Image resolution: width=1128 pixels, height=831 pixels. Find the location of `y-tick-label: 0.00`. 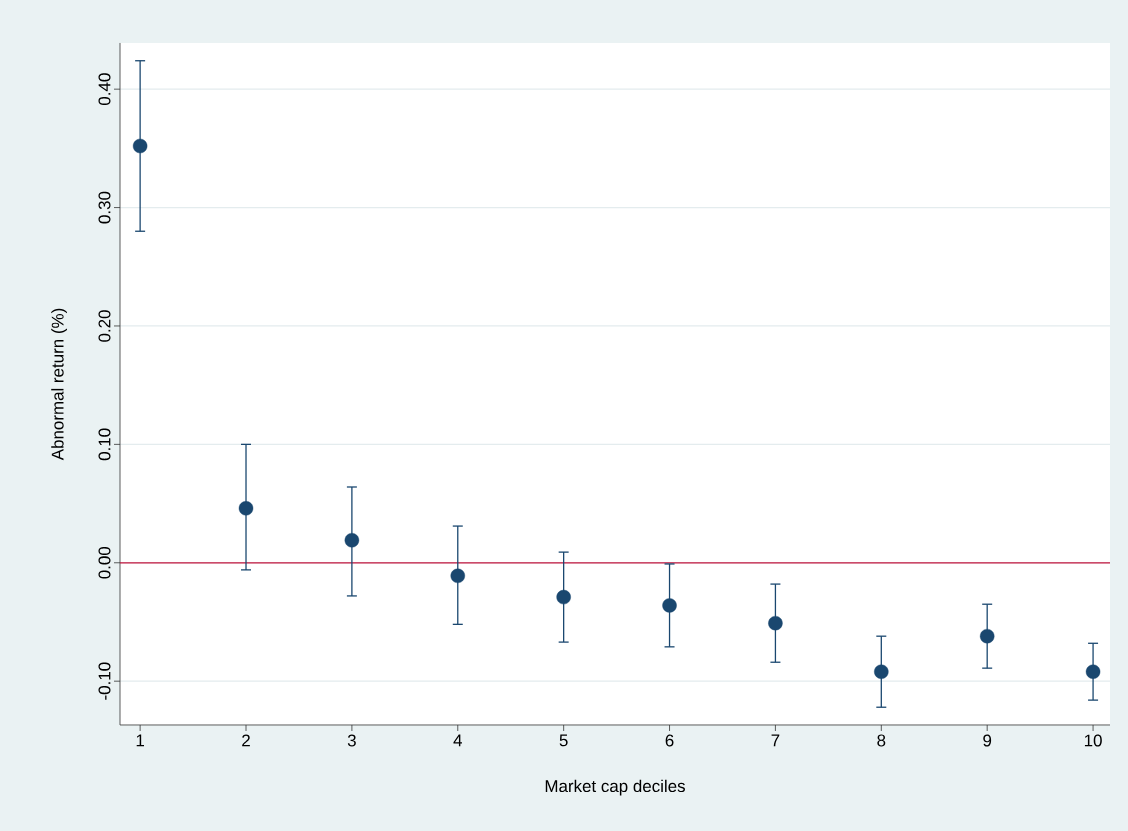

y-tick-label: 0.00 is located at coordinates (104, 562).